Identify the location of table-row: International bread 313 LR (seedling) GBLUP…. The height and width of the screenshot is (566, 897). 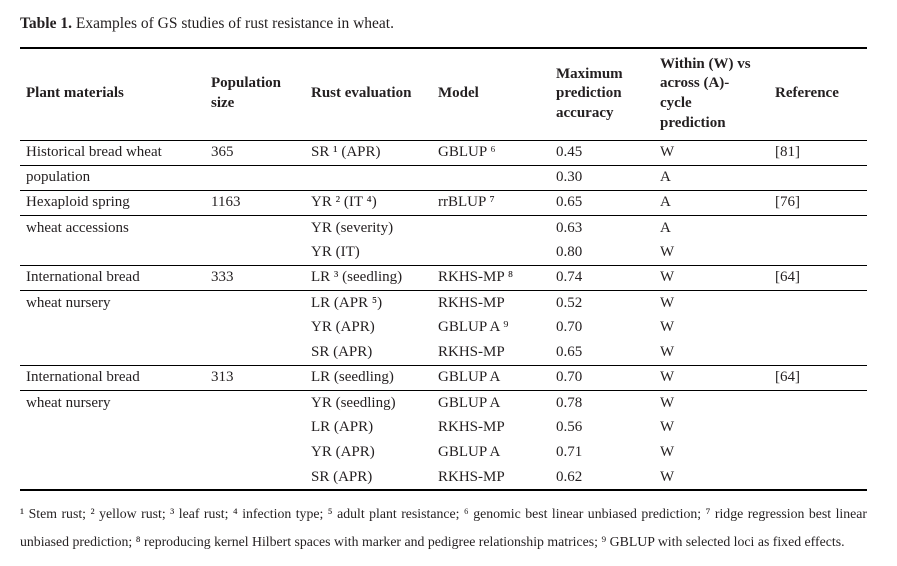
(443, 378).